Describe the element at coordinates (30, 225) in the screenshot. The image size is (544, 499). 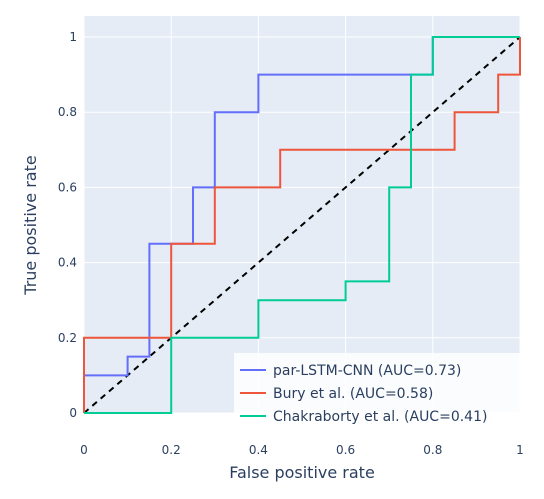
I see `y-axis-title: True positive rate` at that location.